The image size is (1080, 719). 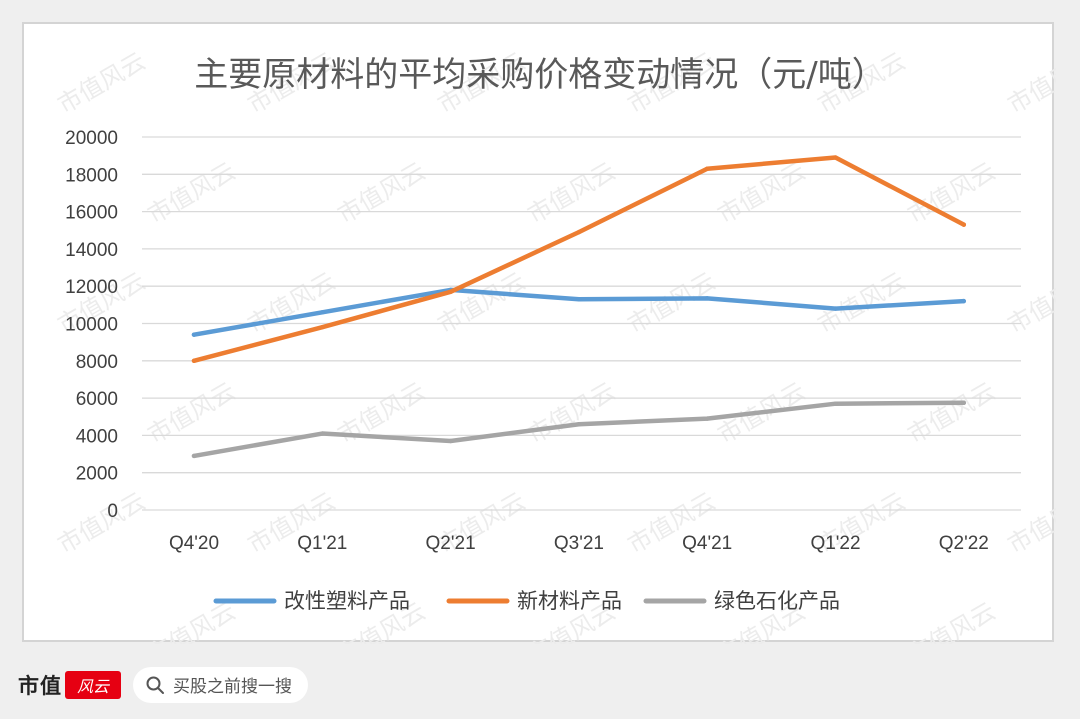 What do you see at coordinates (91, 213) in the screenshot?
I see `y-tick-label: 16000` at bounding box center [91, 213].